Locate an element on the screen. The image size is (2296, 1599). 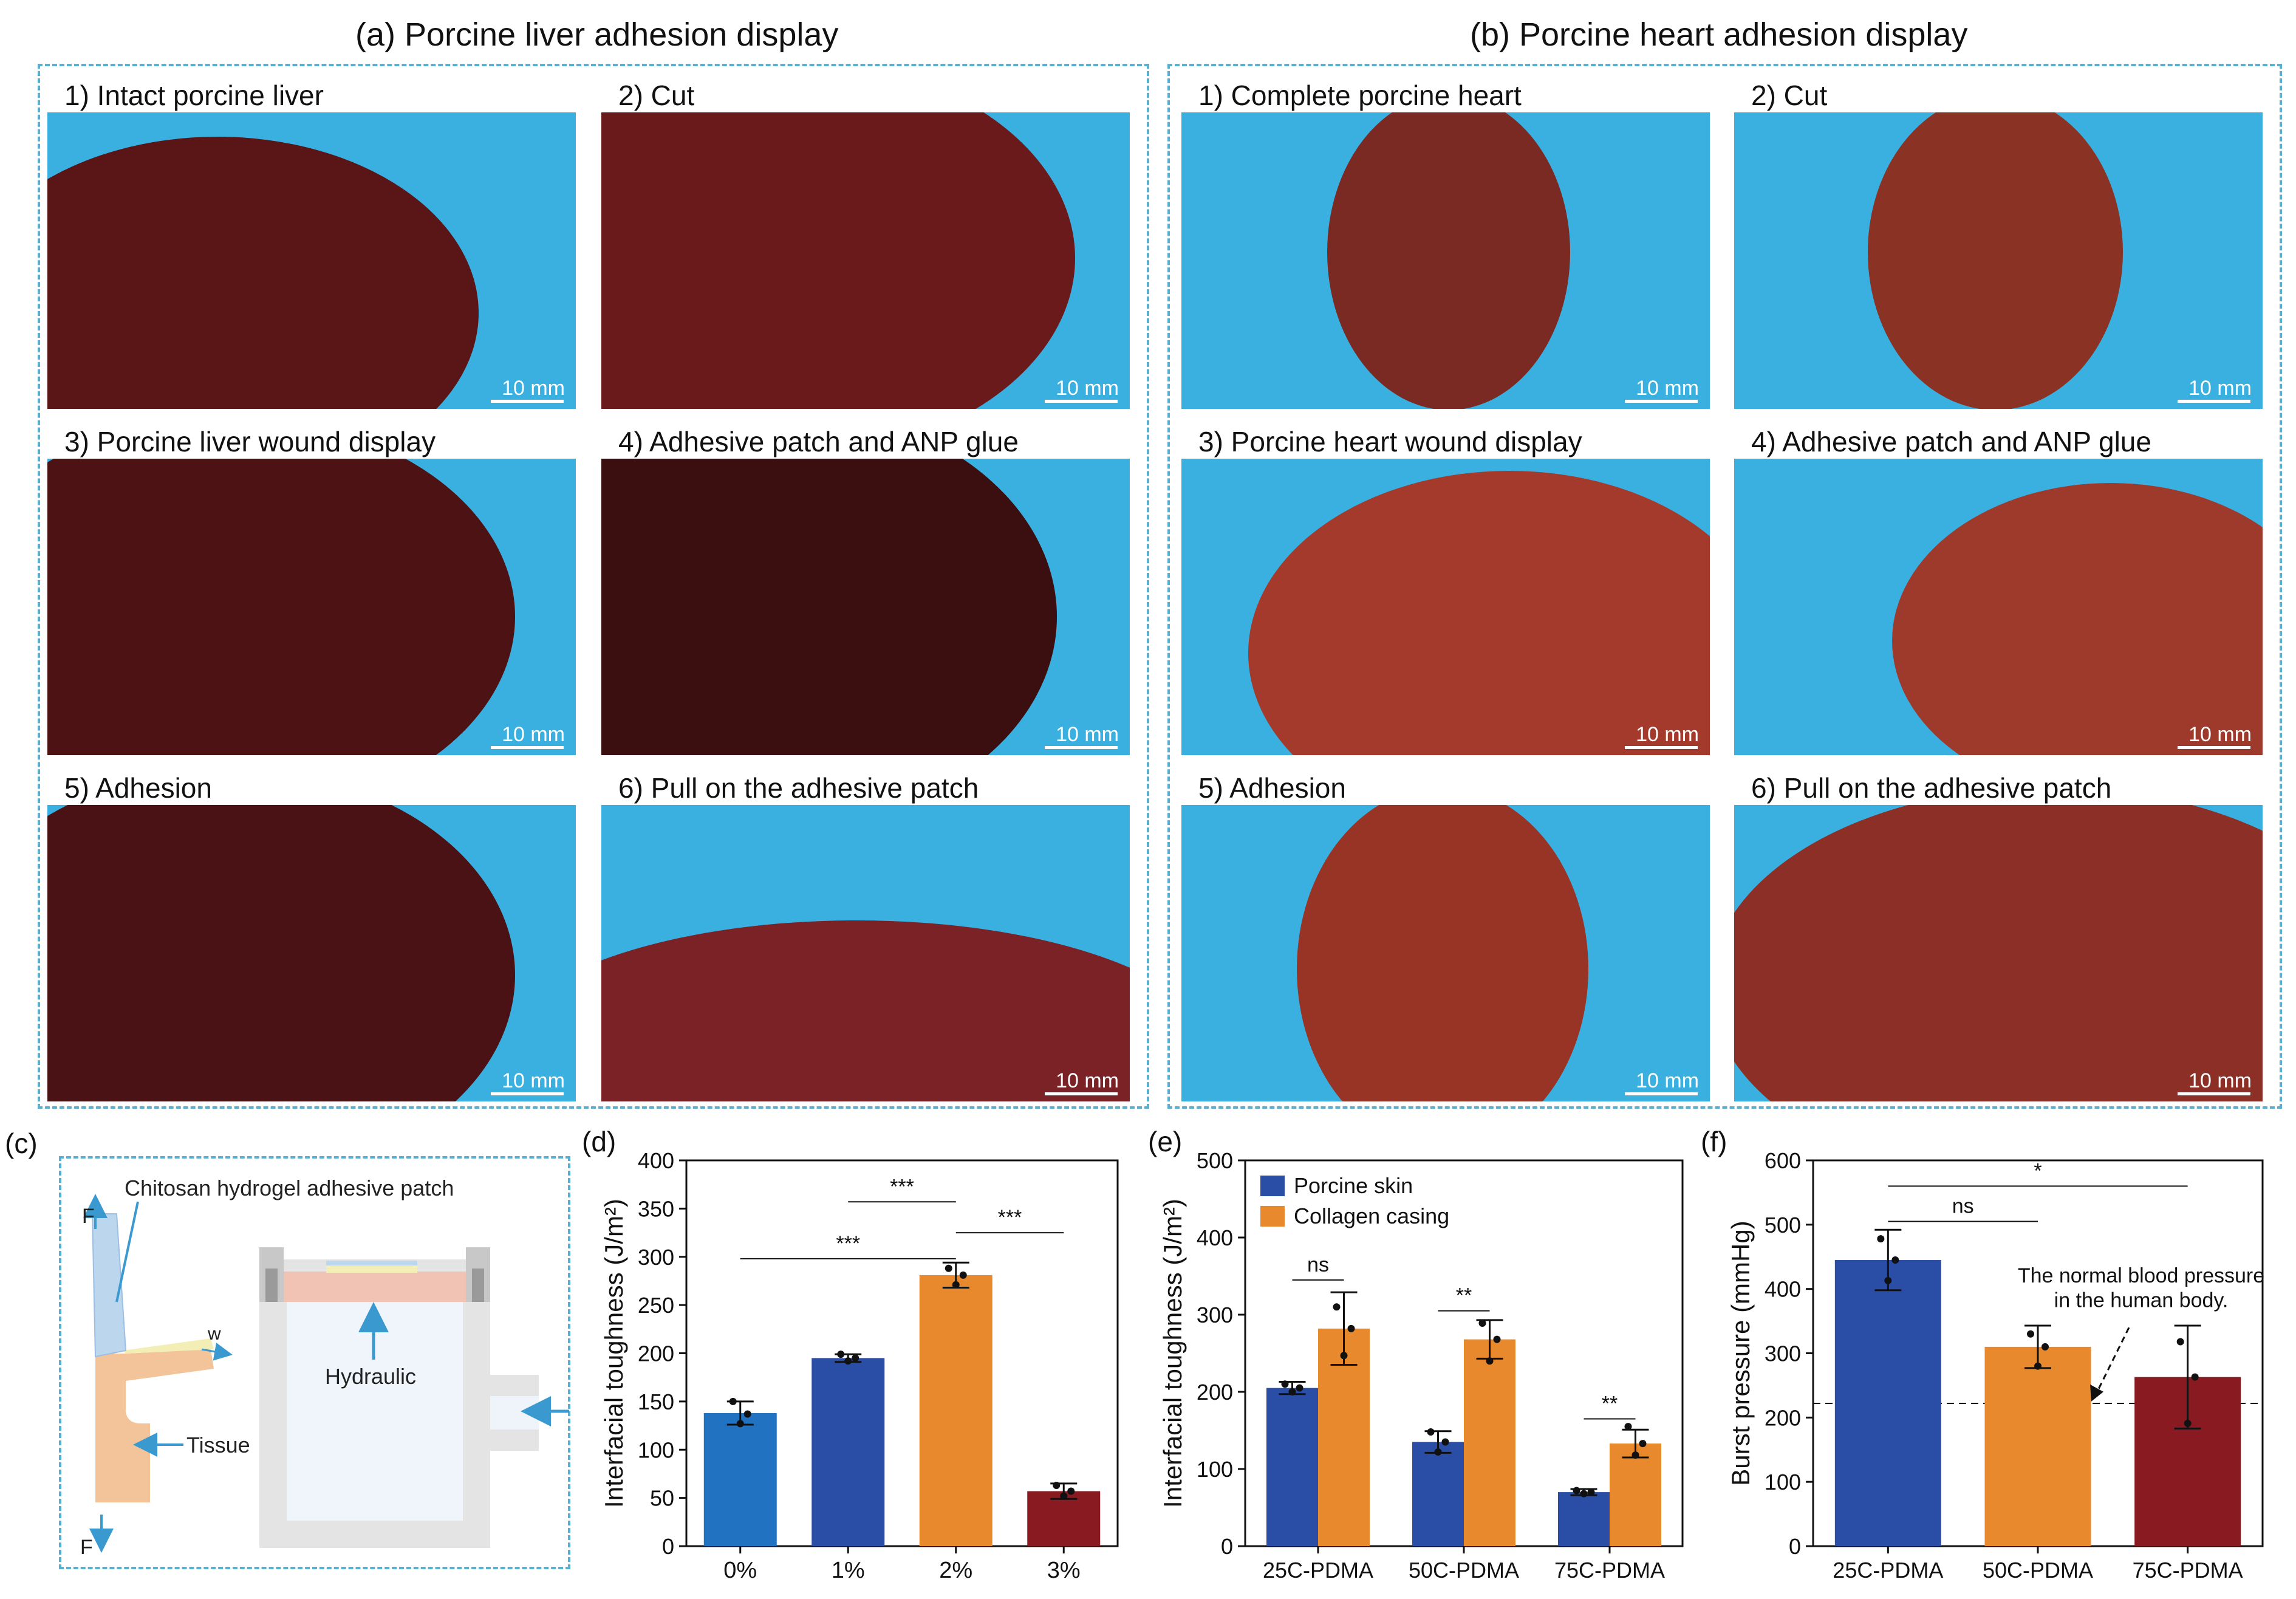
bar-2pct-bar is located at coordinates (956, 1410).